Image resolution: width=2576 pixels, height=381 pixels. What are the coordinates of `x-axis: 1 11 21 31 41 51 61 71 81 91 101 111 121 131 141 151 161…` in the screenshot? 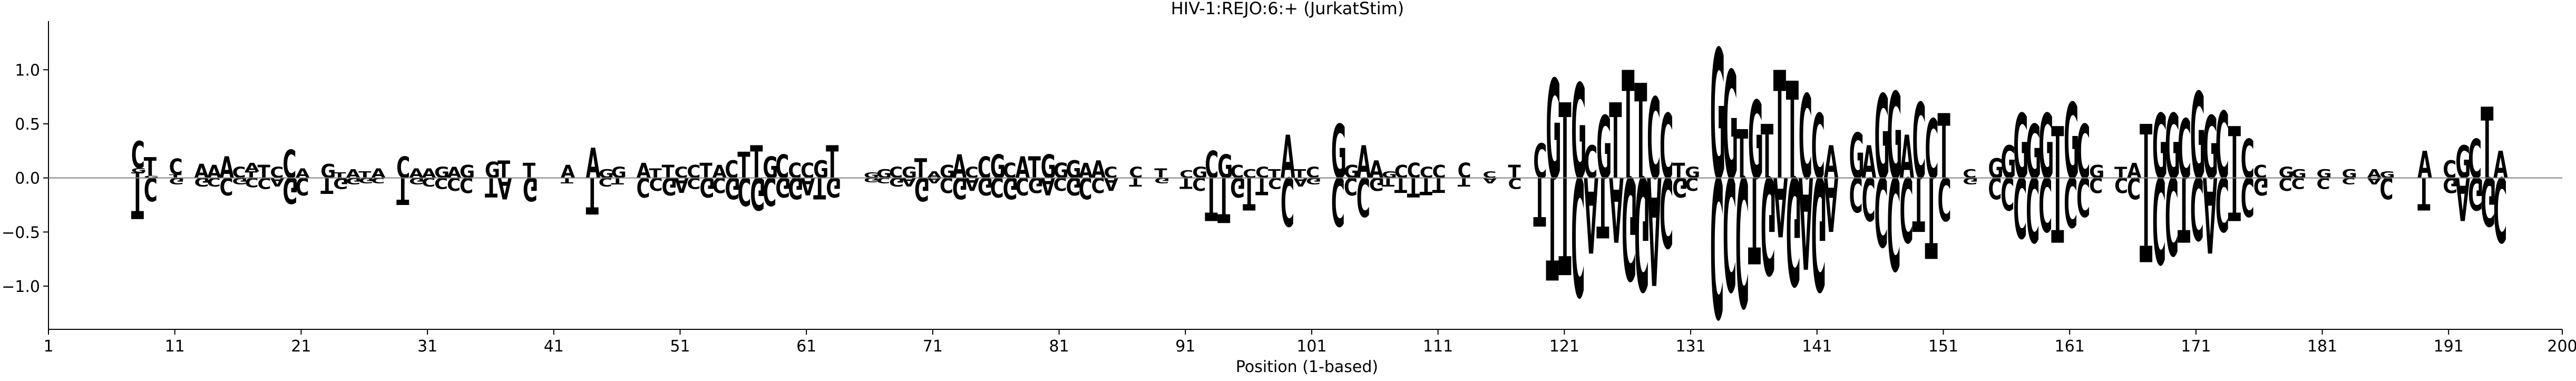 It's located at (1309, 342).